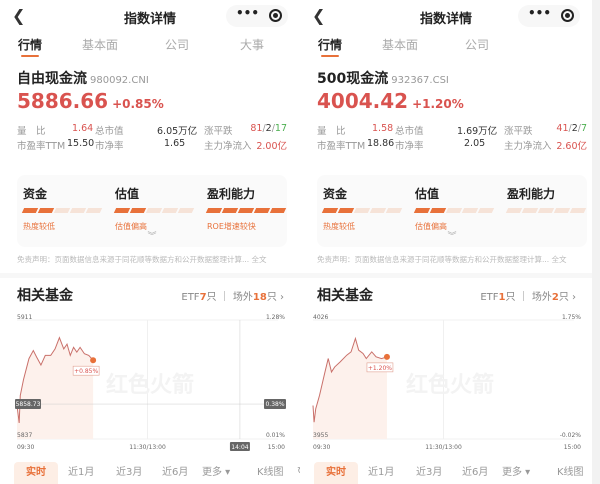 This screenshot has height=484, width=600. Describe the element at coordinates (256, 128) in the screenshot. I see `adv-up: 81` at that location.